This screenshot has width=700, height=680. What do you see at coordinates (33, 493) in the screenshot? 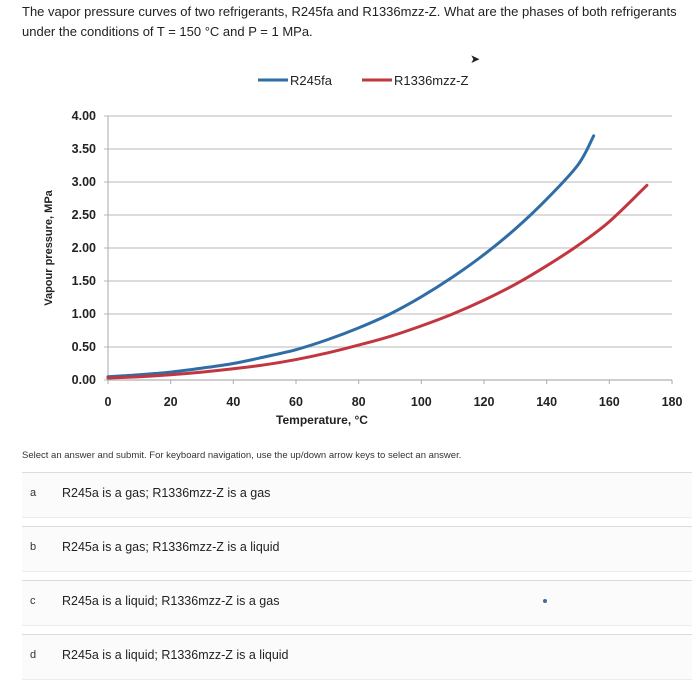
I see `option-letter: a` at bounding box center [33, 493].